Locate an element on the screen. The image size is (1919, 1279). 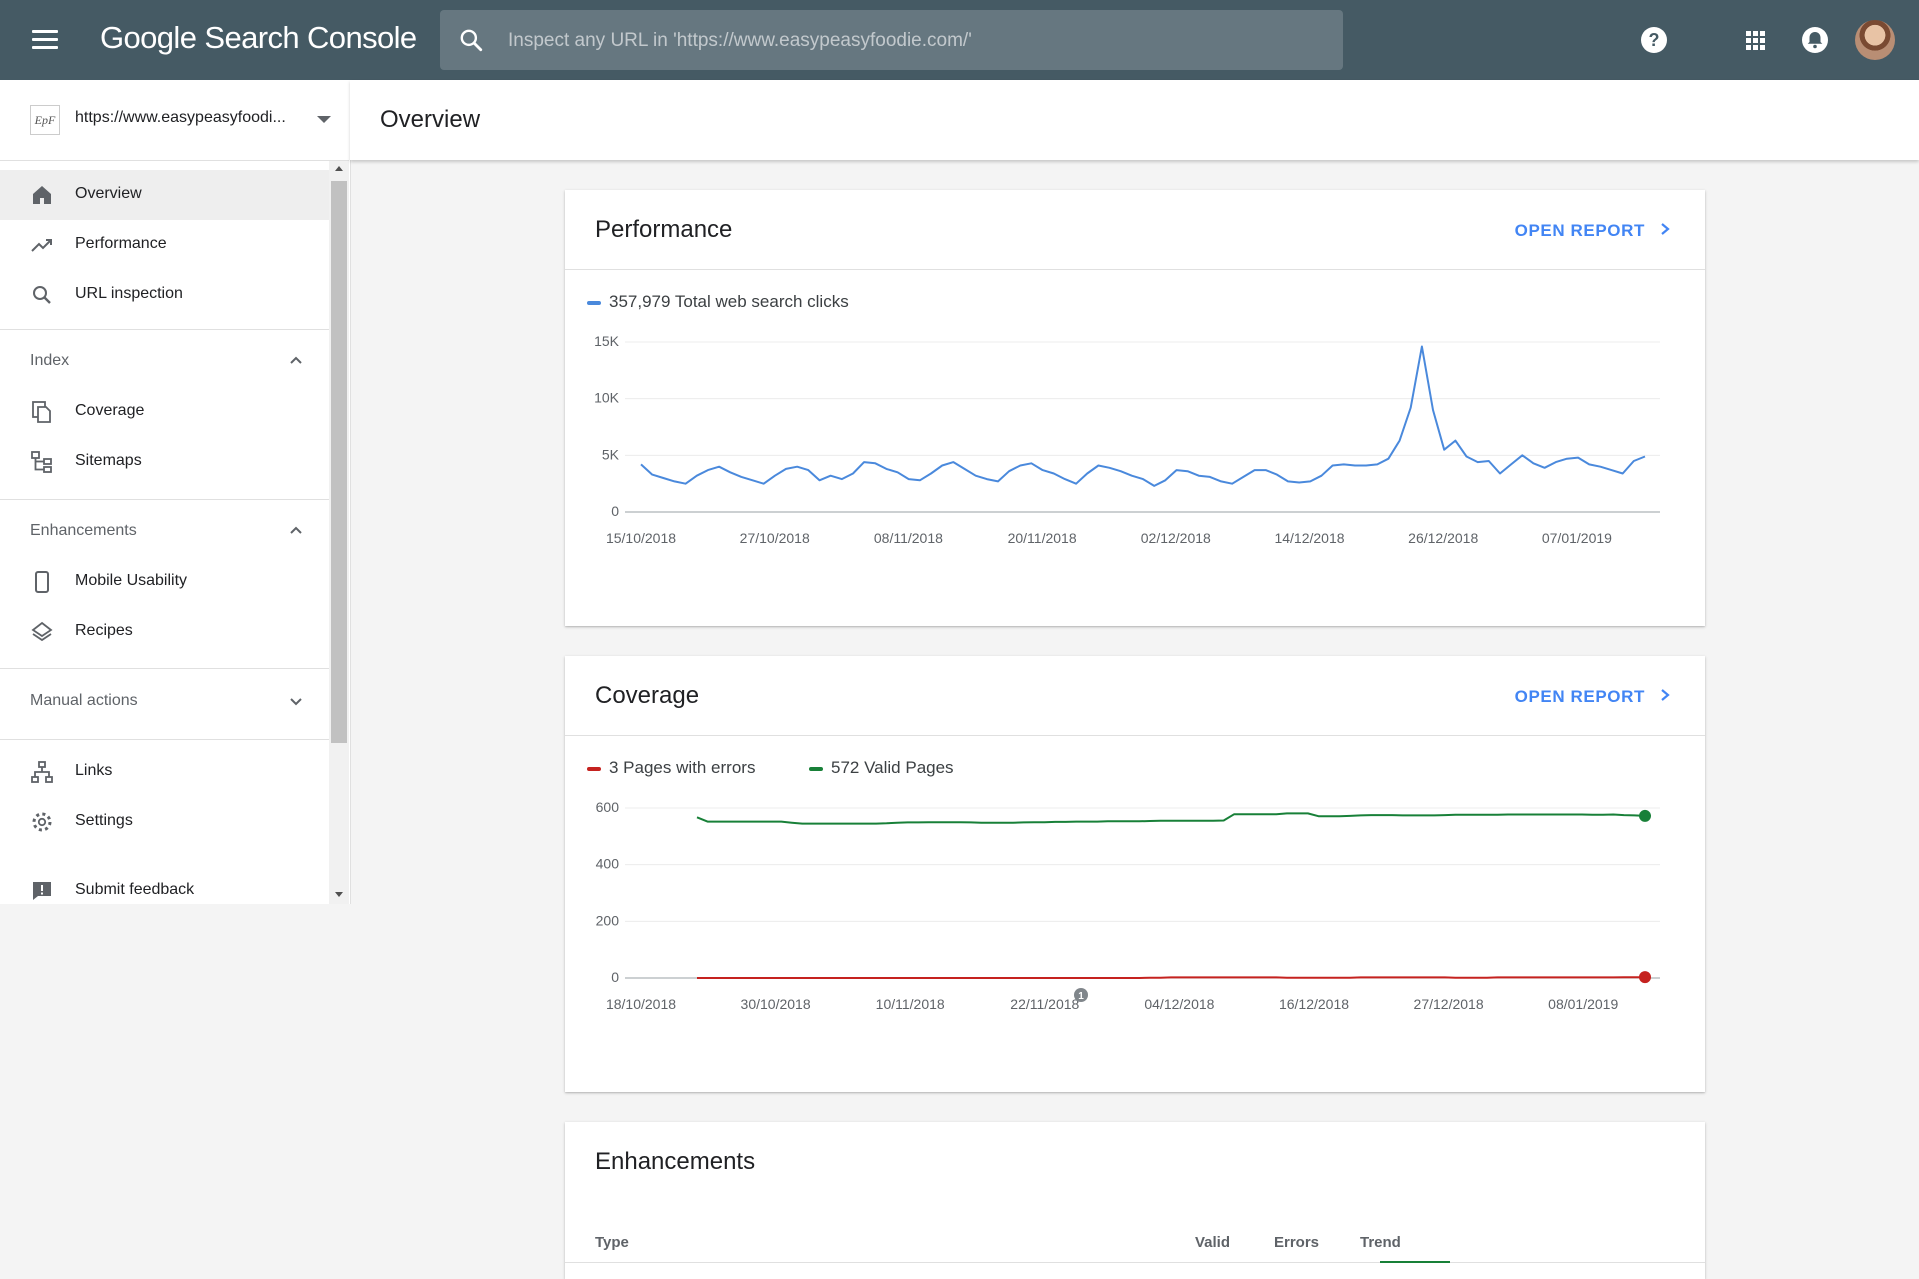
sidebar-item-label: URL inspection is located at coordinates (129, 293).